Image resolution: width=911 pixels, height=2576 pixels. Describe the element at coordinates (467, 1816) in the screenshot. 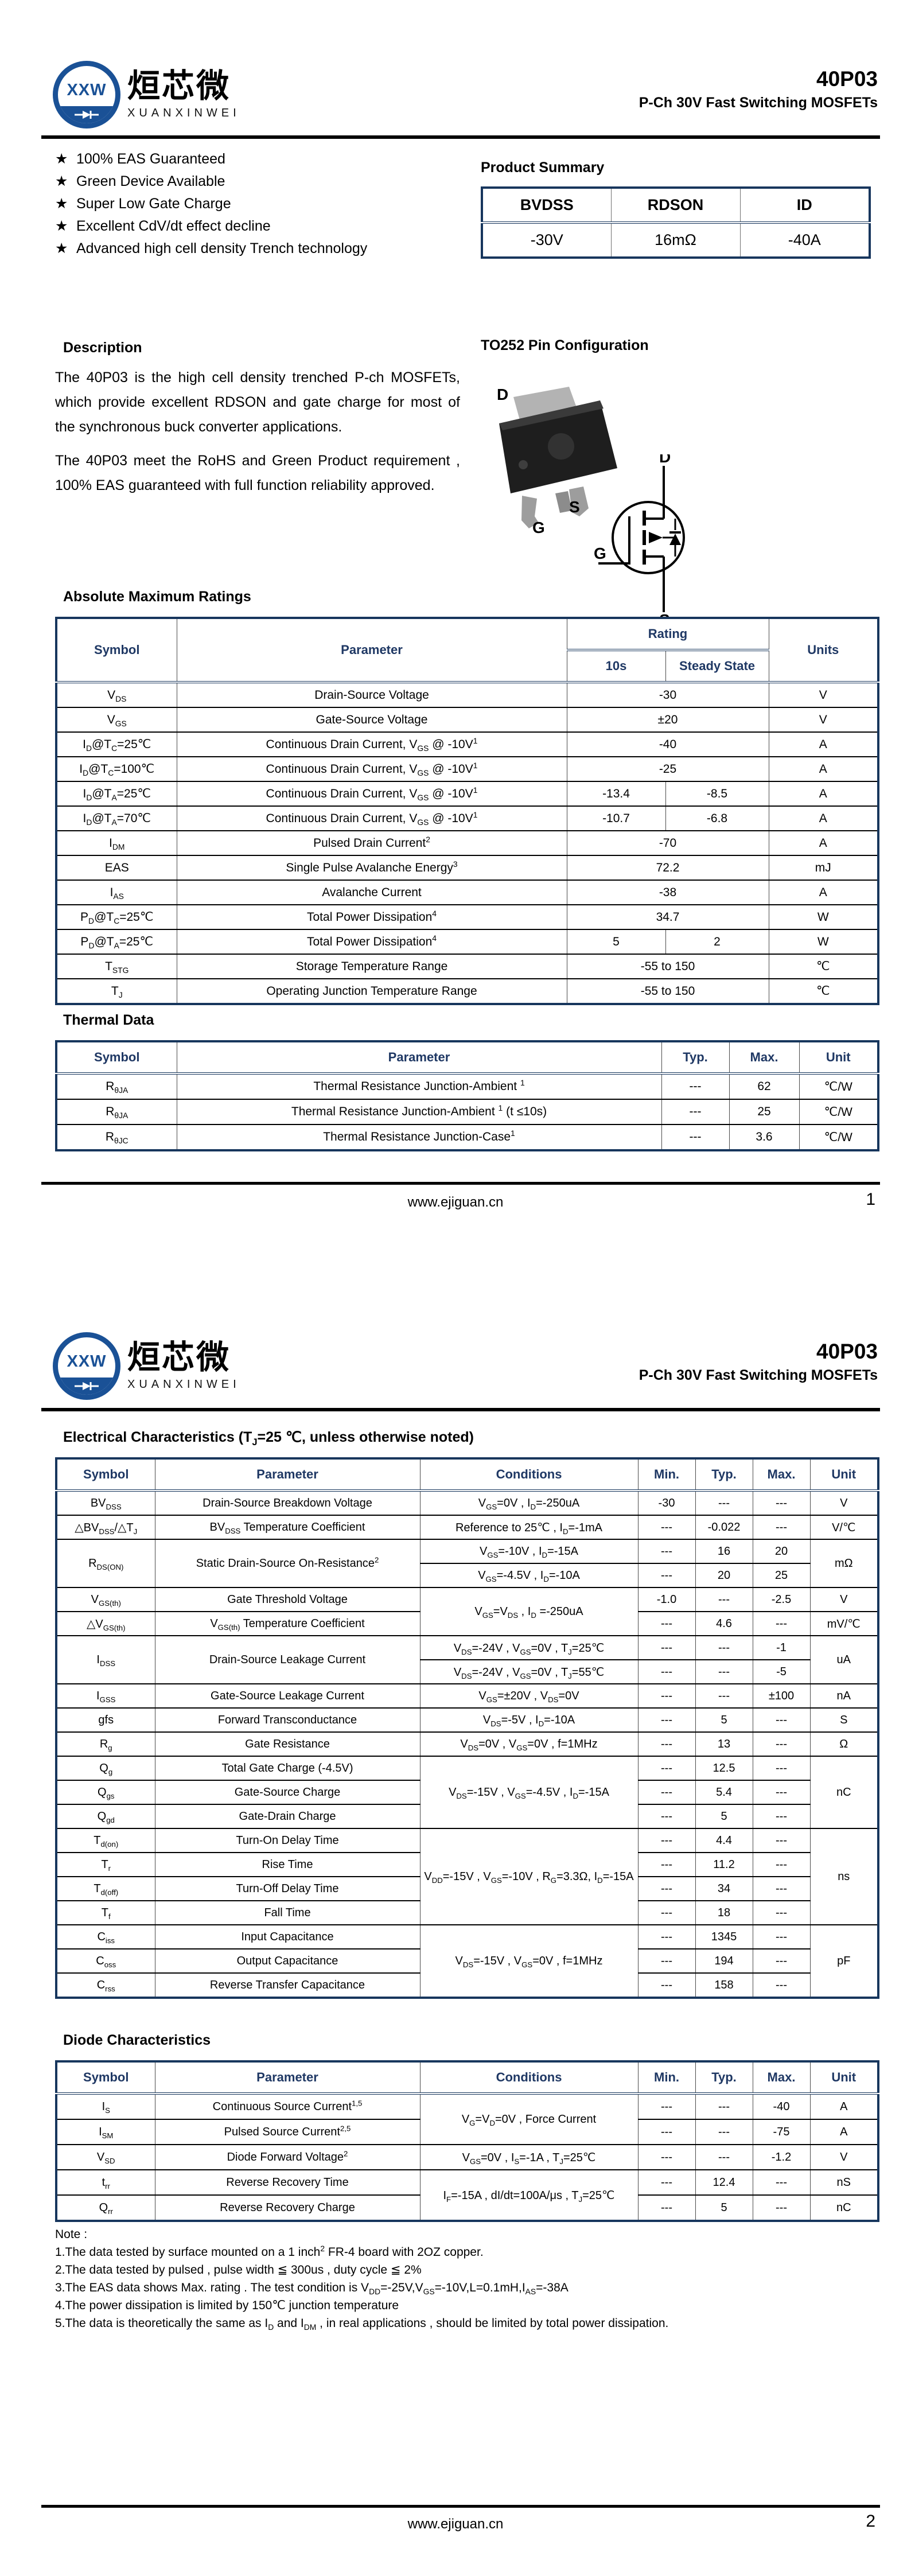

I see `table-row: Qgd Gate-Drain Charge --- 5 ---` at that location.